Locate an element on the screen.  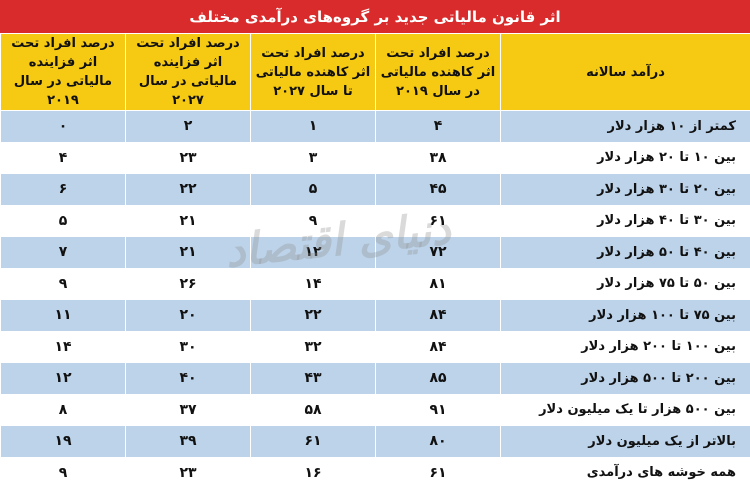
table-row: بین ۵۰ تا ۷۵ هزار دلار ۸۱ ۱۴ ۲۶ ۹ is located at coordinates (375, 283).